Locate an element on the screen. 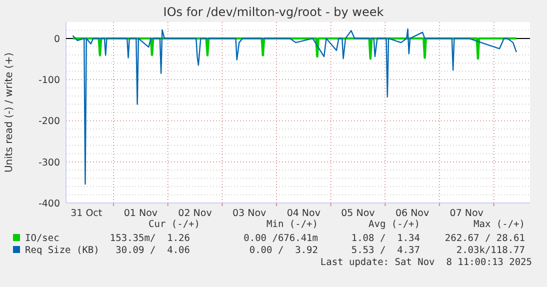 This screenshot has width=547, height=287. text: 1.08 / 1.34 is located at coordinates (385, 238).